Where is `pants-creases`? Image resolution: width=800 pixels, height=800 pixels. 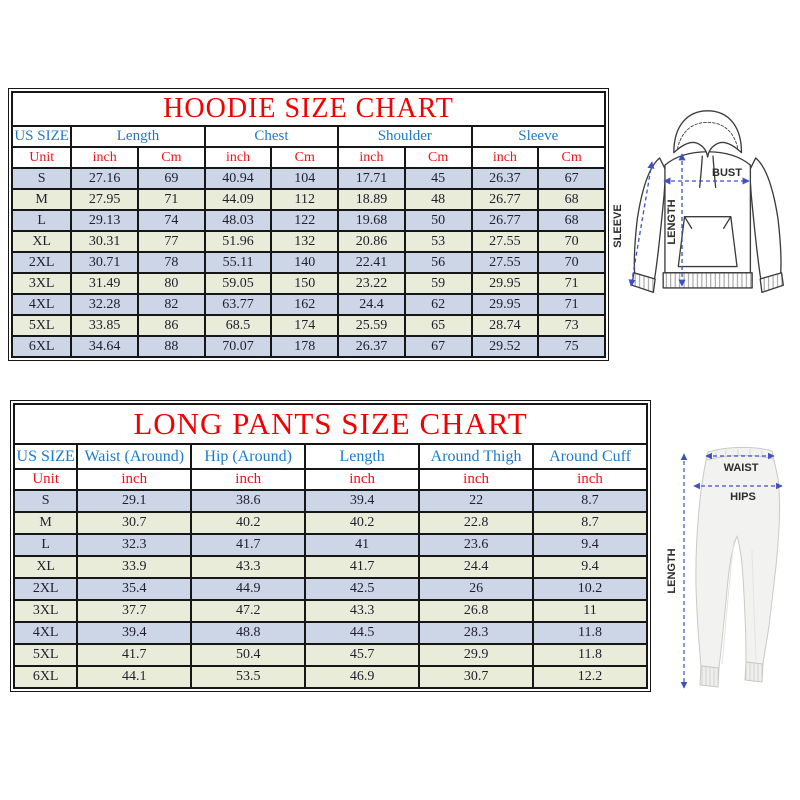
pants-creases is located at coordinates (739, 602).